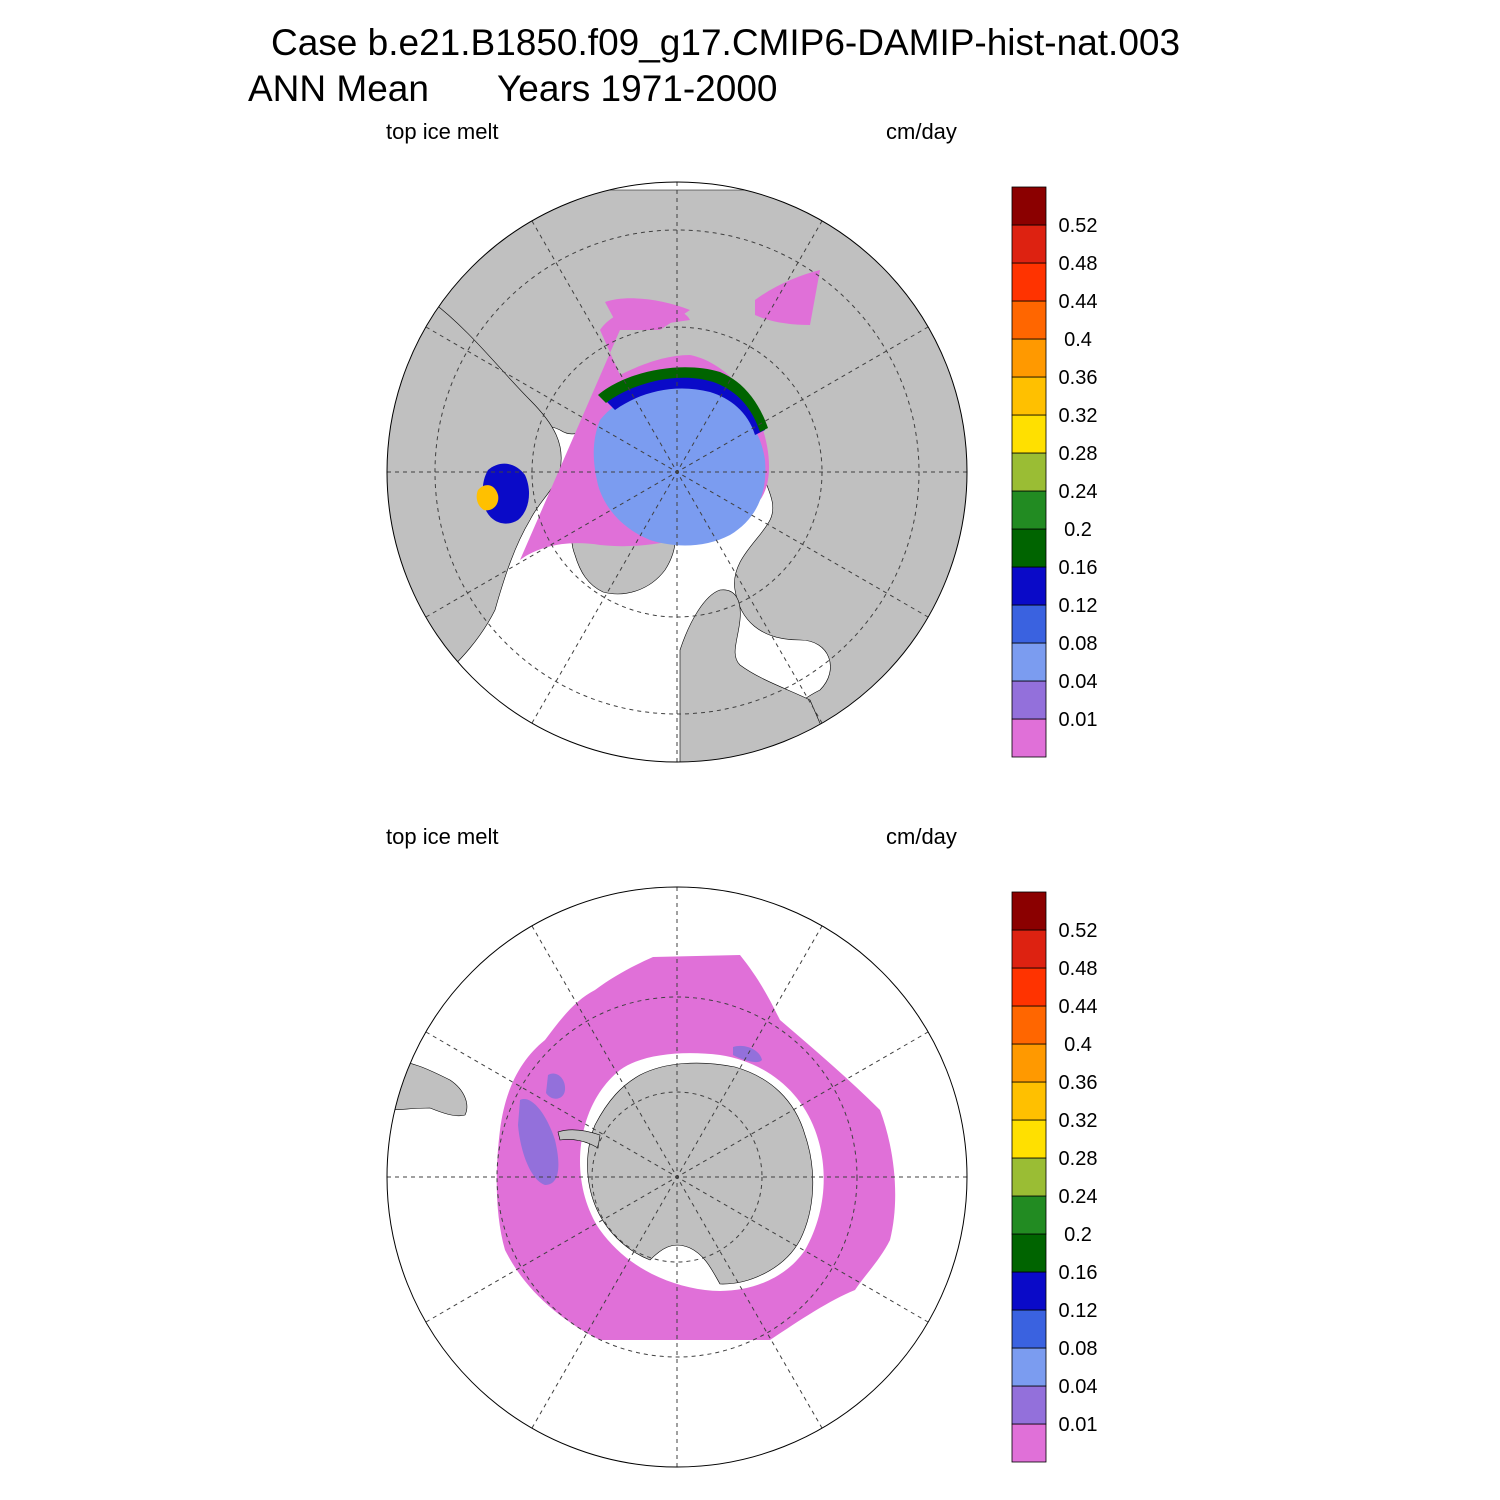 The width and height of the screenshot is (1500, 1500). What do you see at coordinates (1078, 1159) in the screenshot?
I see `south-colorbar-tick-label: 0.28` at bounding box center [1078, 1159].